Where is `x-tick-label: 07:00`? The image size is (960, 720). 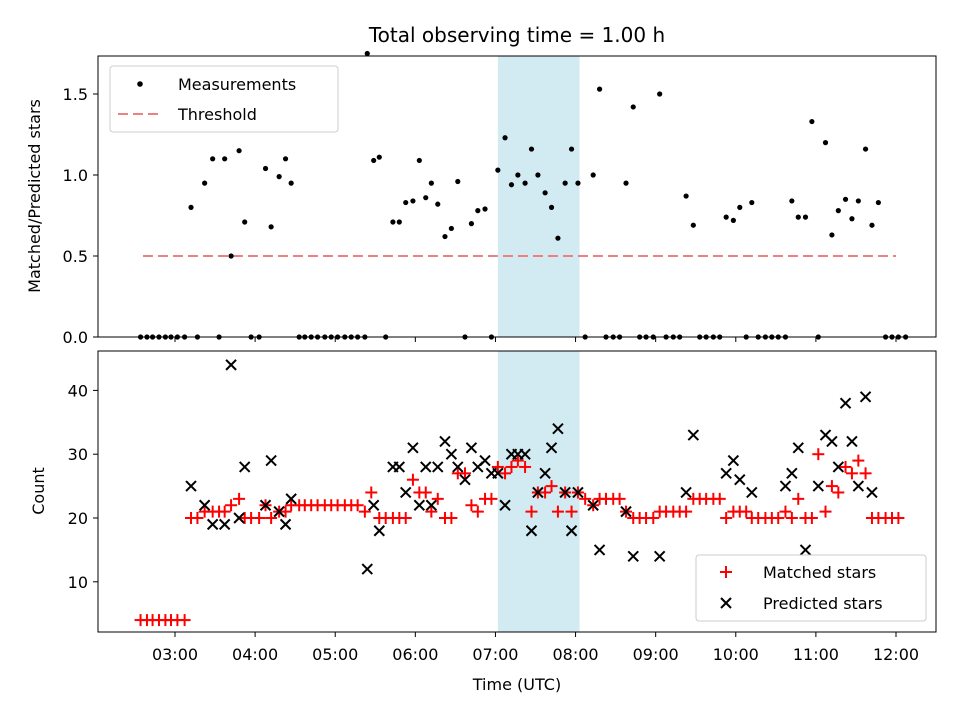 x-tick-label: 07:00 is located at coordinates (495, 654).